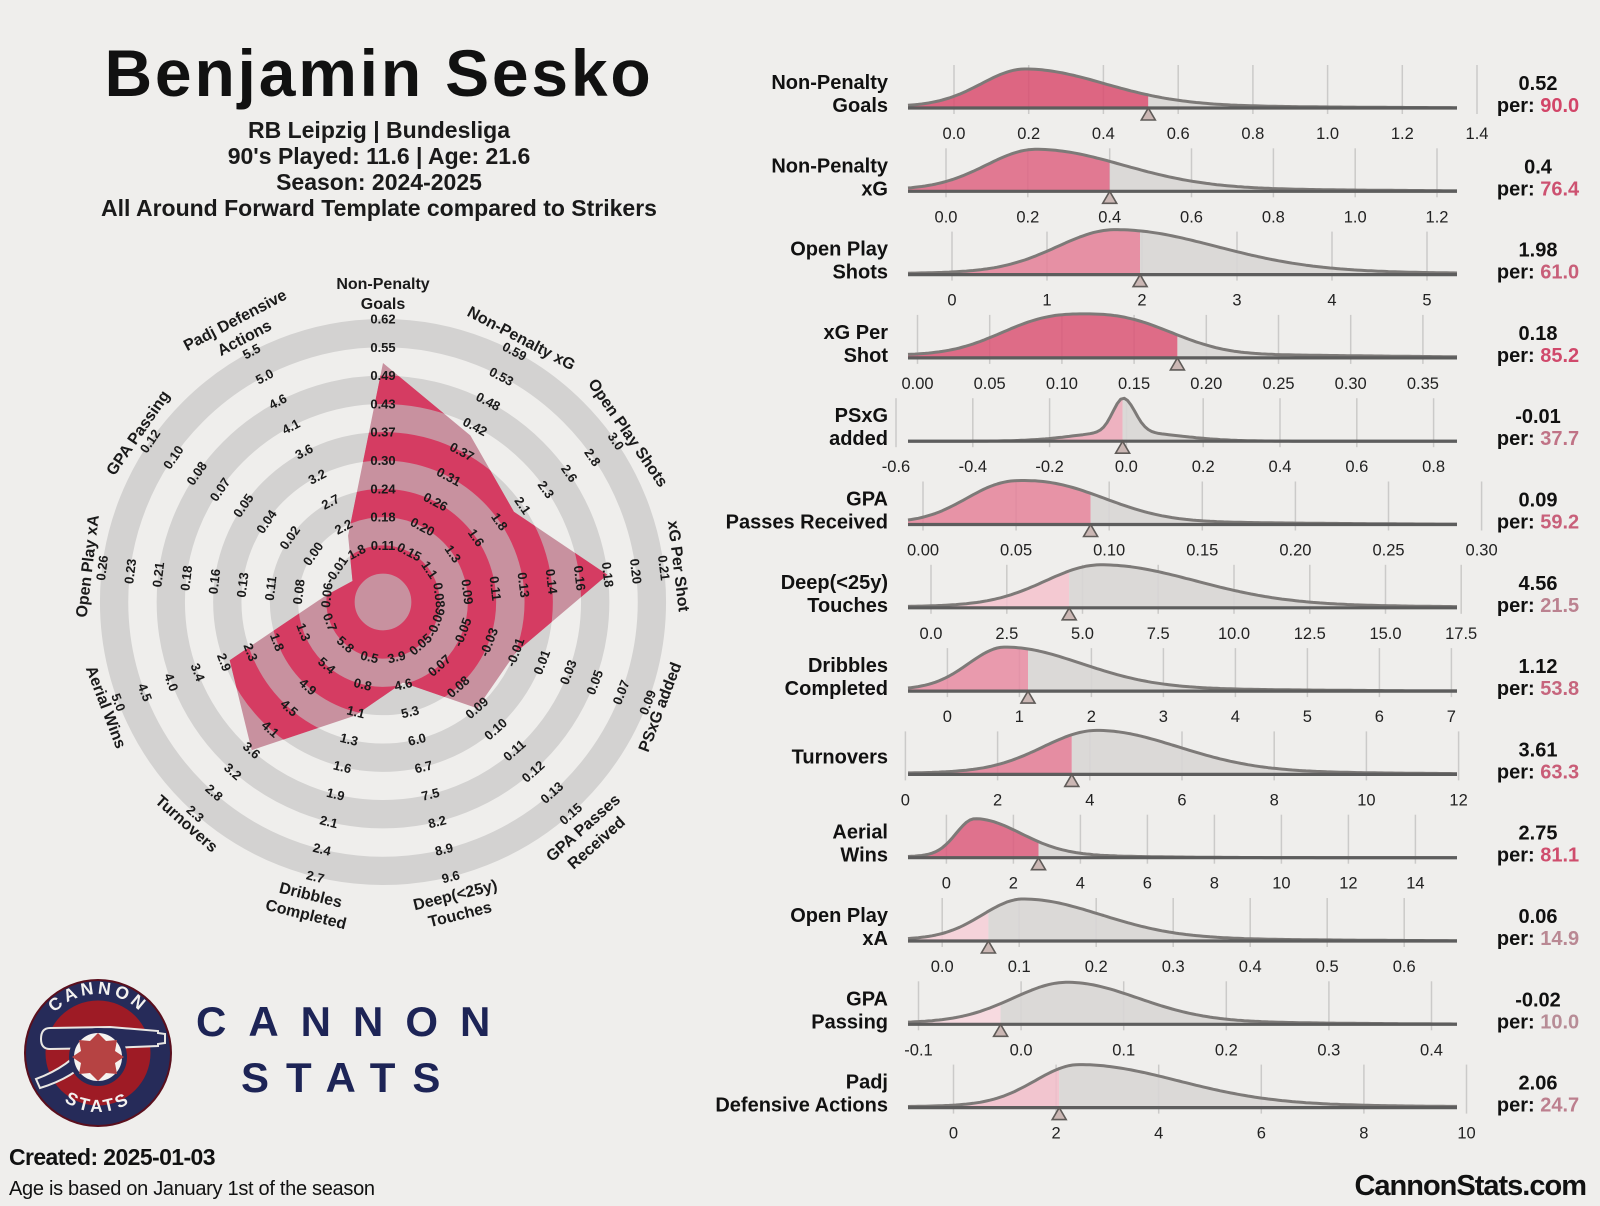 Image resolution: width=1600 pixels, height=1206 pixels. What do you see at coordinates (1538, 356) in the screenshot?
I see `svg-text: per: 85.2` at bounding box center [1538, 356].